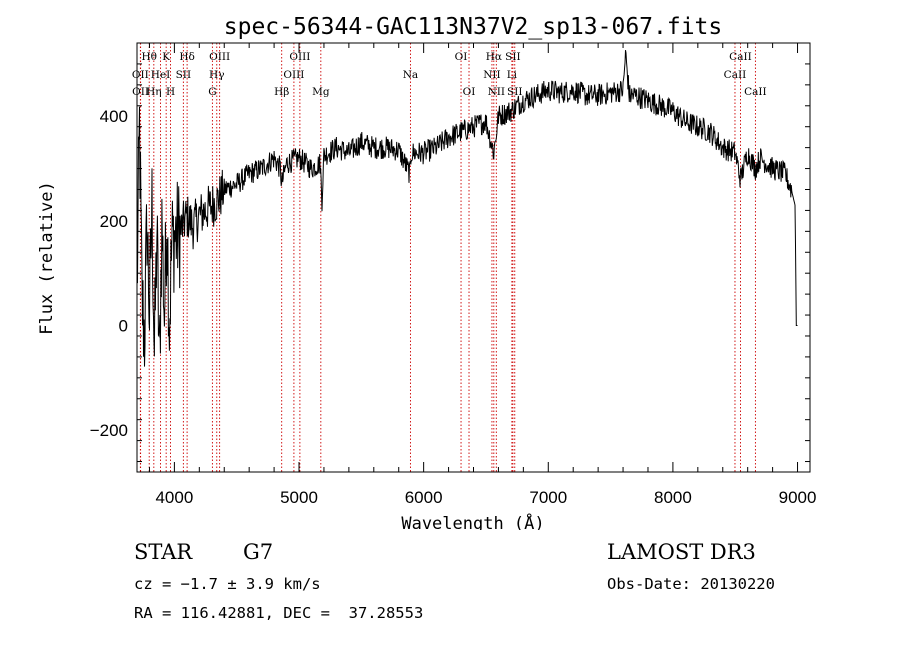  Describe the element at coordinates (186, 57) in the screenshot. I see `line-marker-label: Hδ` at that location.